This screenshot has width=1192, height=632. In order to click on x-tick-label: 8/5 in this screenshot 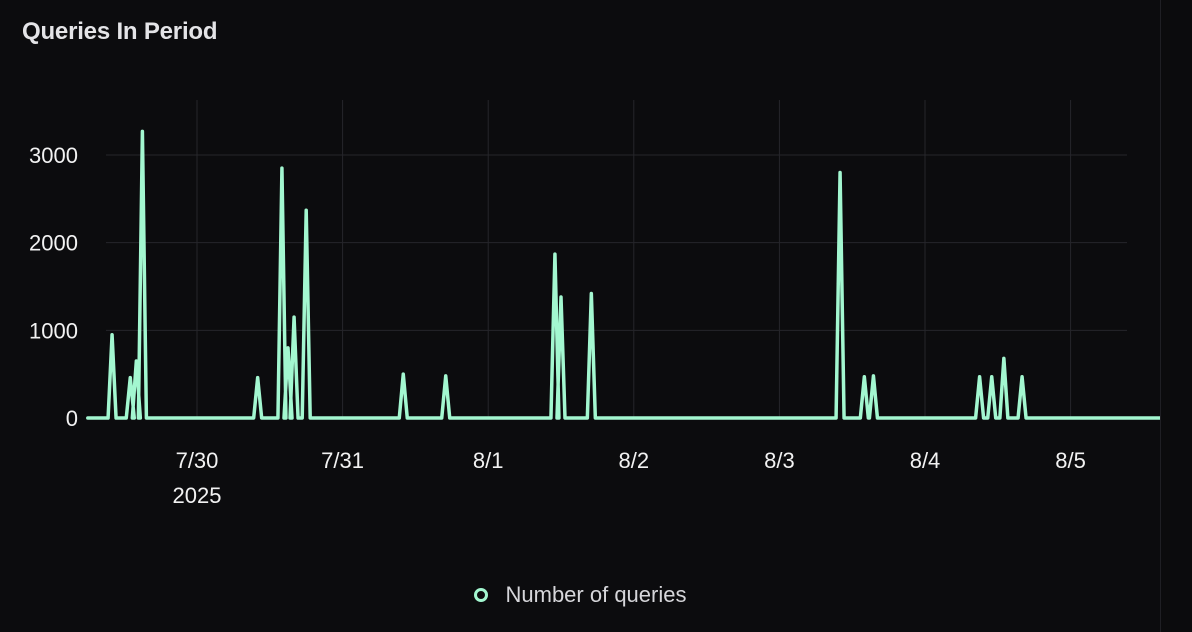, I will do `click(1070, 460)`.